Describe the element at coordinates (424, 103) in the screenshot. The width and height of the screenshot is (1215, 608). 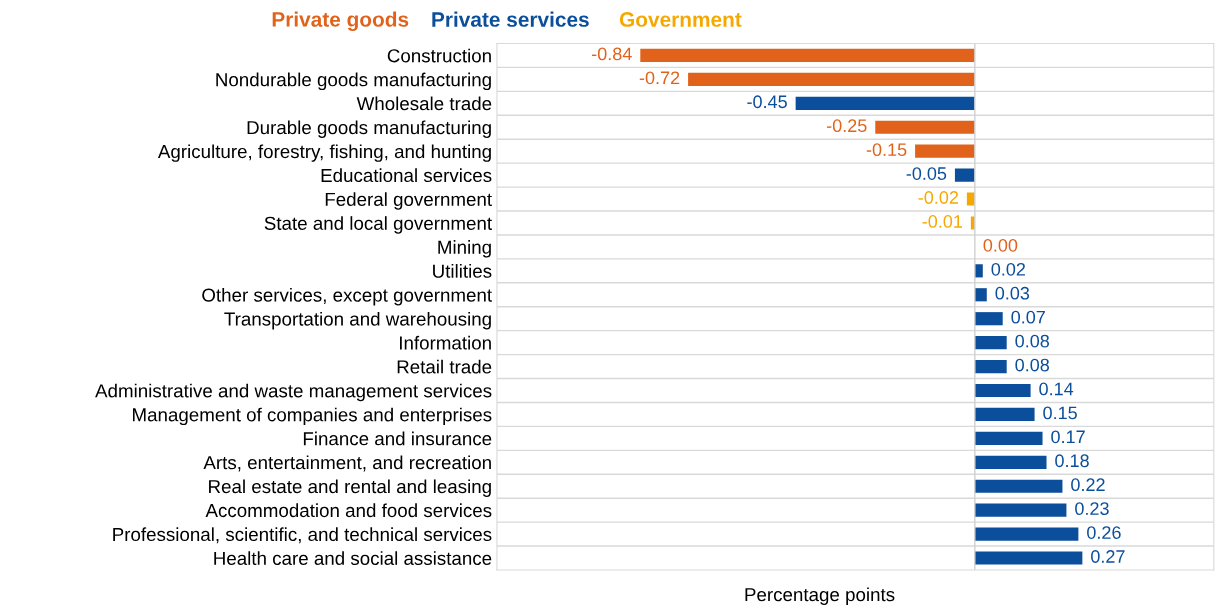
I see `y-tick-label: Wholesale trade` at that location.